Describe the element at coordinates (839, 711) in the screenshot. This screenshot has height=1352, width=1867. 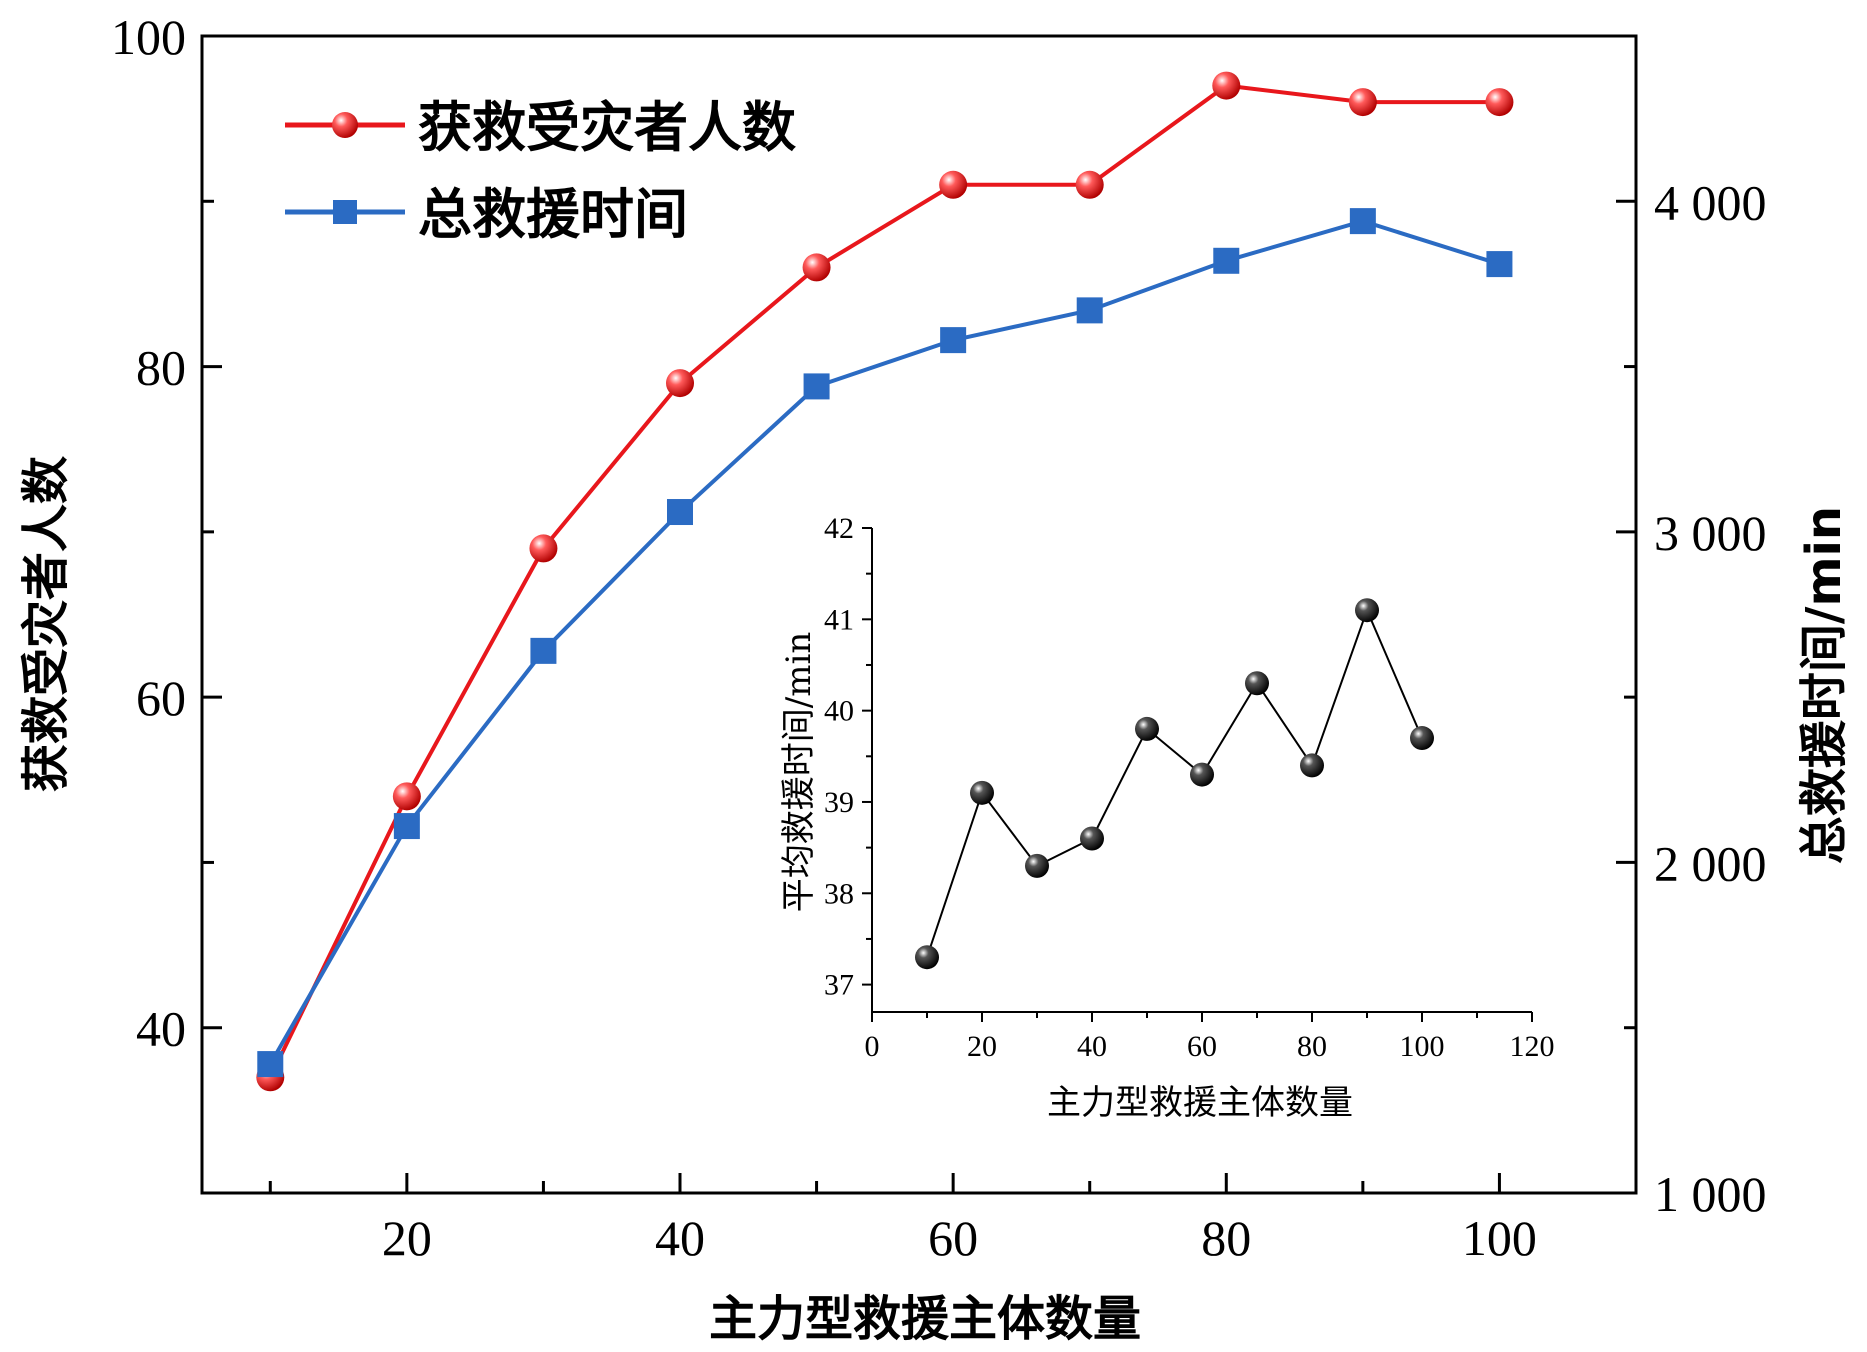
I see `inset-y-tick-label: 40` at that location.